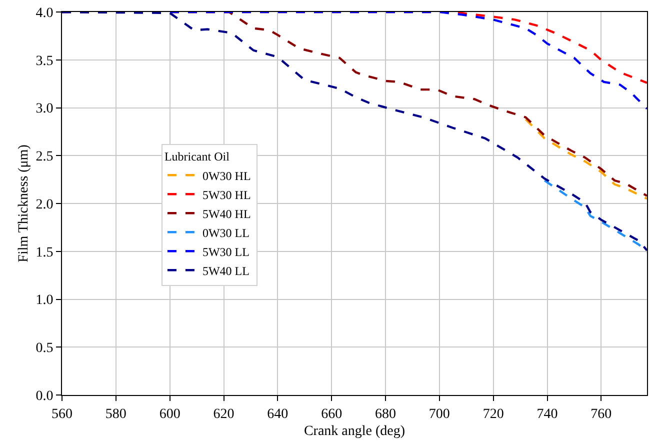 The image size is (649, 447). Describe the element at coordinates (585, 159) in the screenshot. I see `line-series` at that location.